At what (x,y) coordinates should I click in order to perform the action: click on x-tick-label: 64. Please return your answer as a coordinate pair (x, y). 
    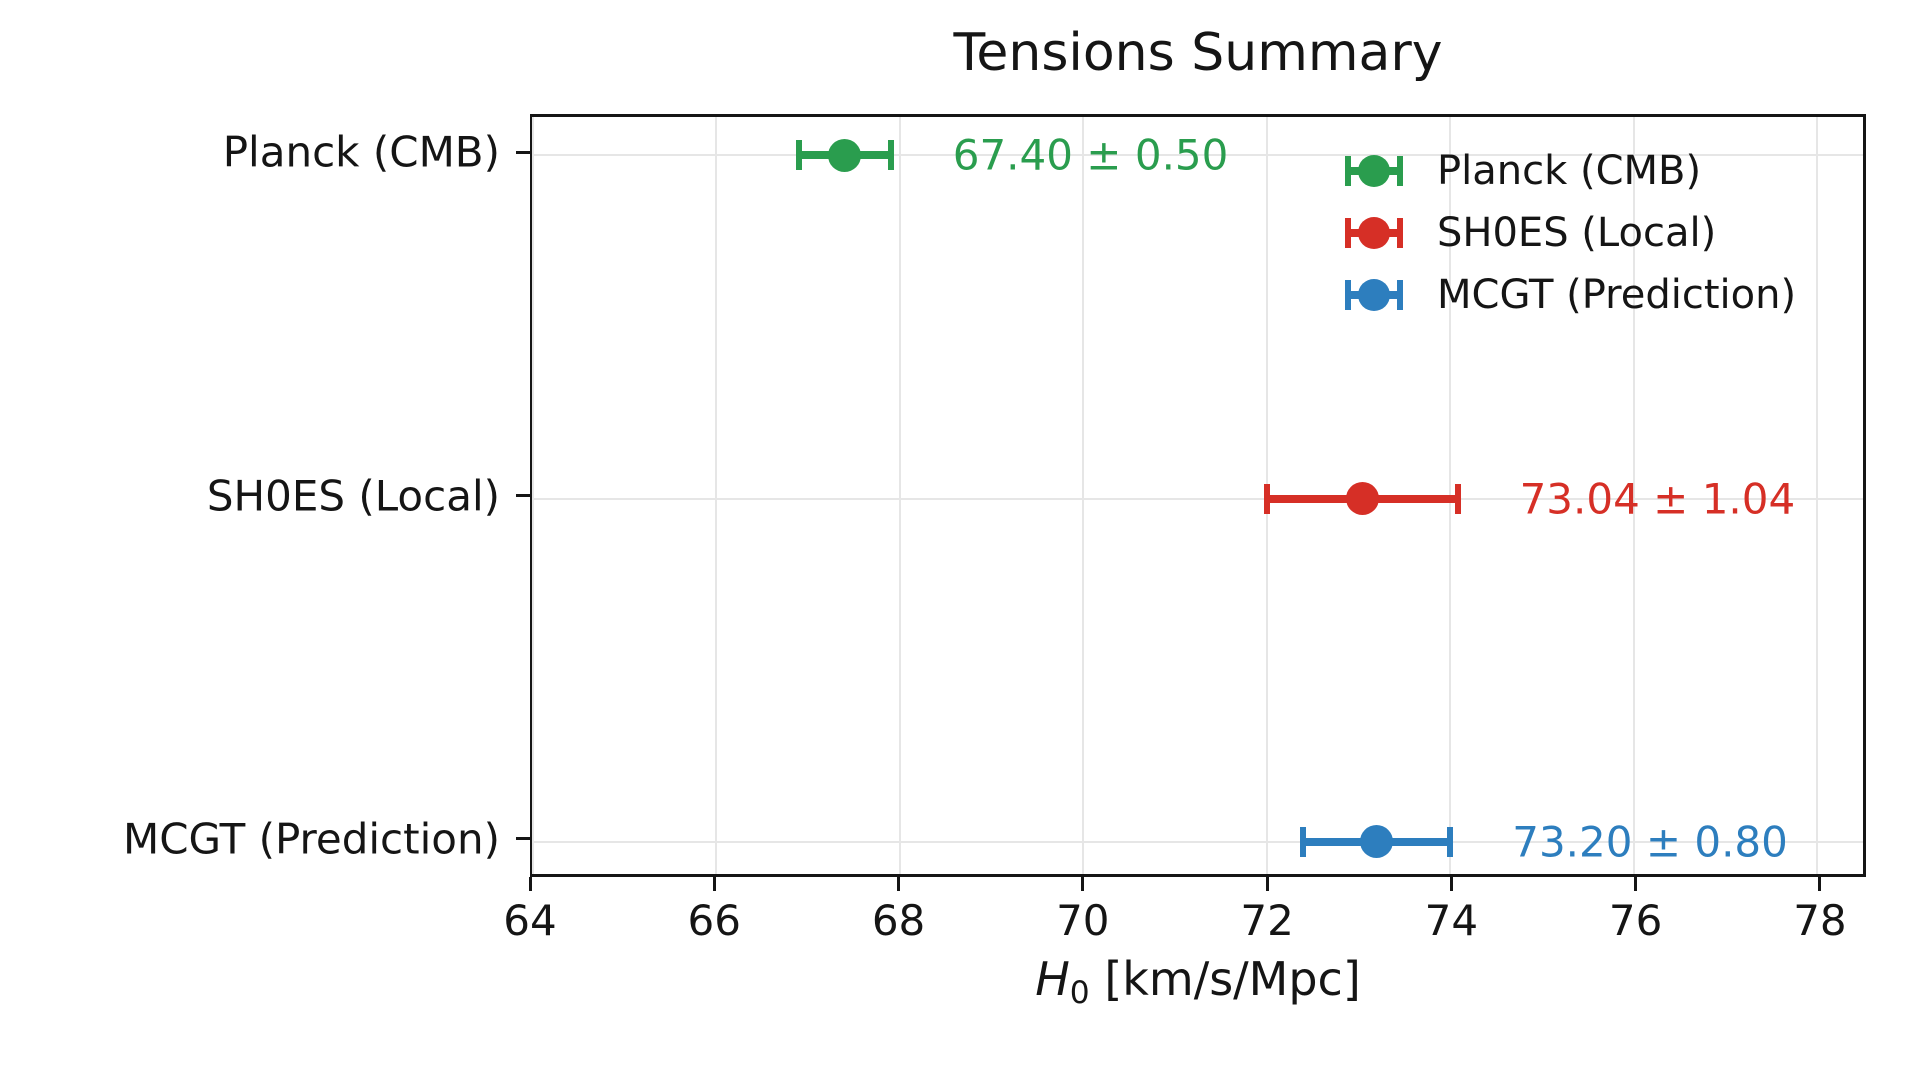
    Looking at the image, I should click on (530, 920).